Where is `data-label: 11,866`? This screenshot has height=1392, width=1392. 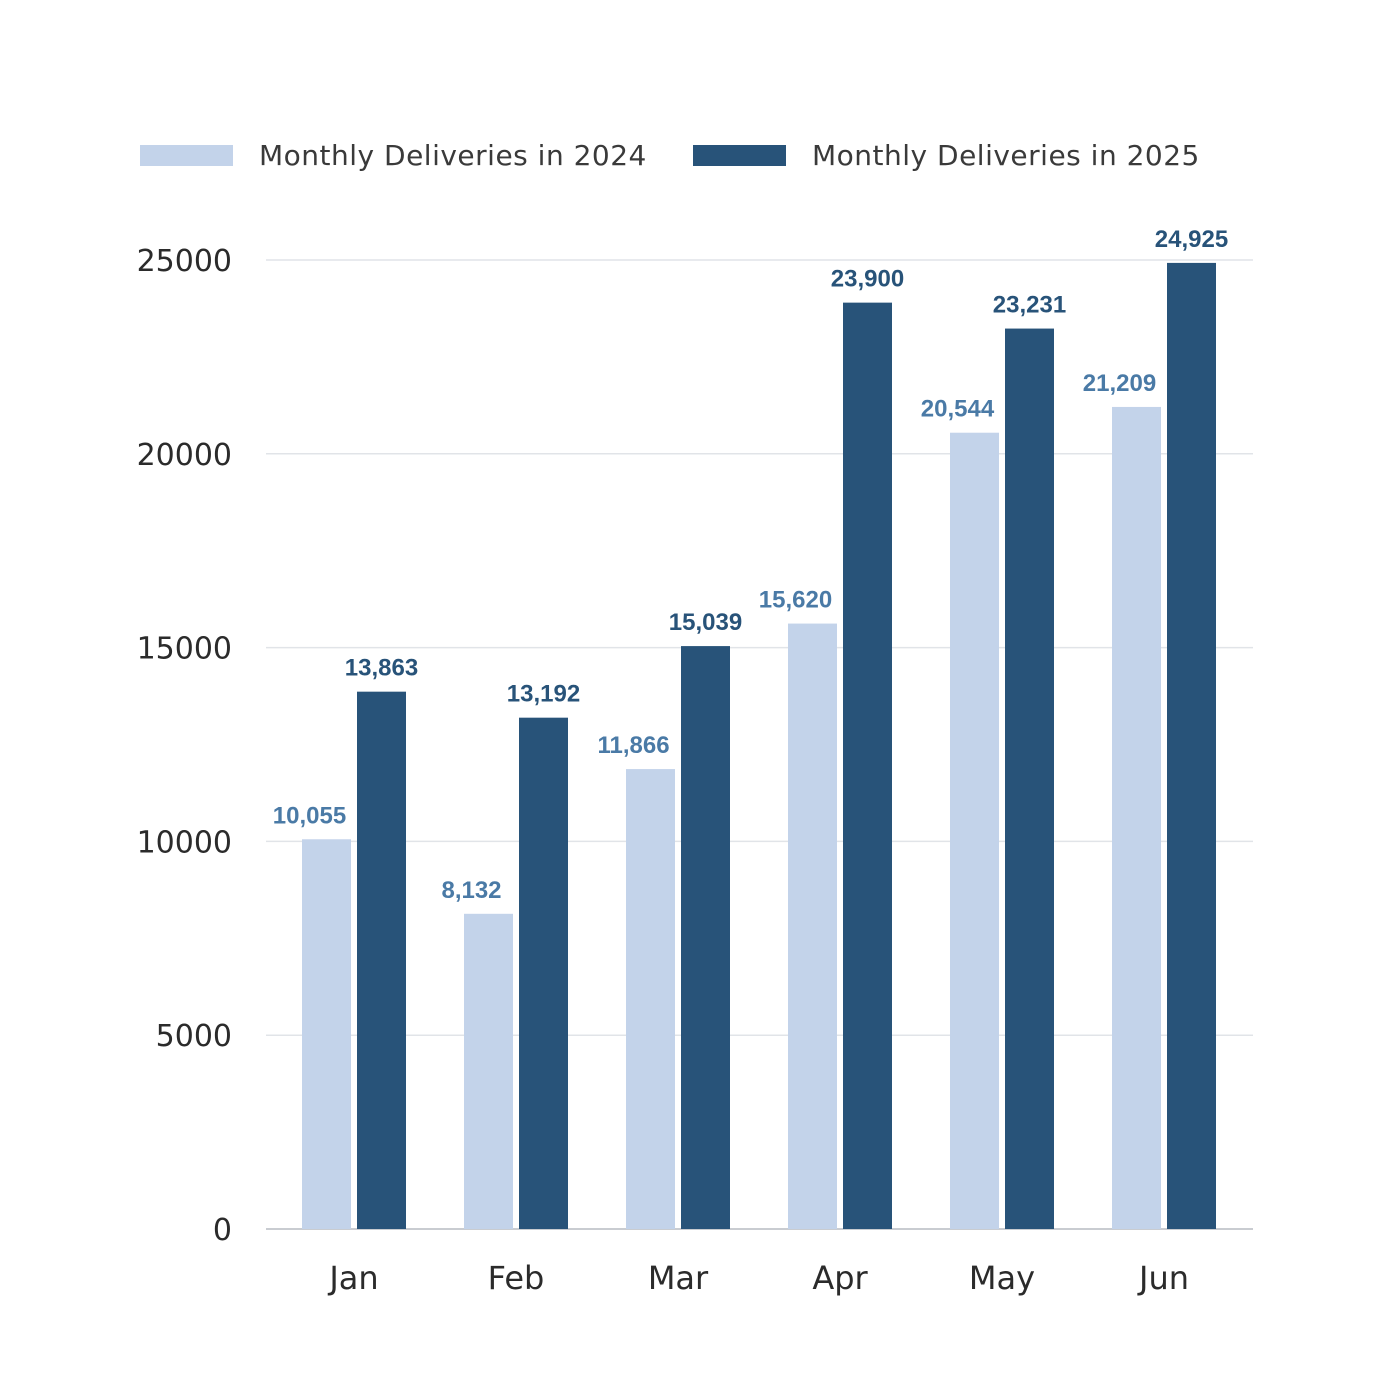 data-label: 11,866 is located at coordinates (633, 745).